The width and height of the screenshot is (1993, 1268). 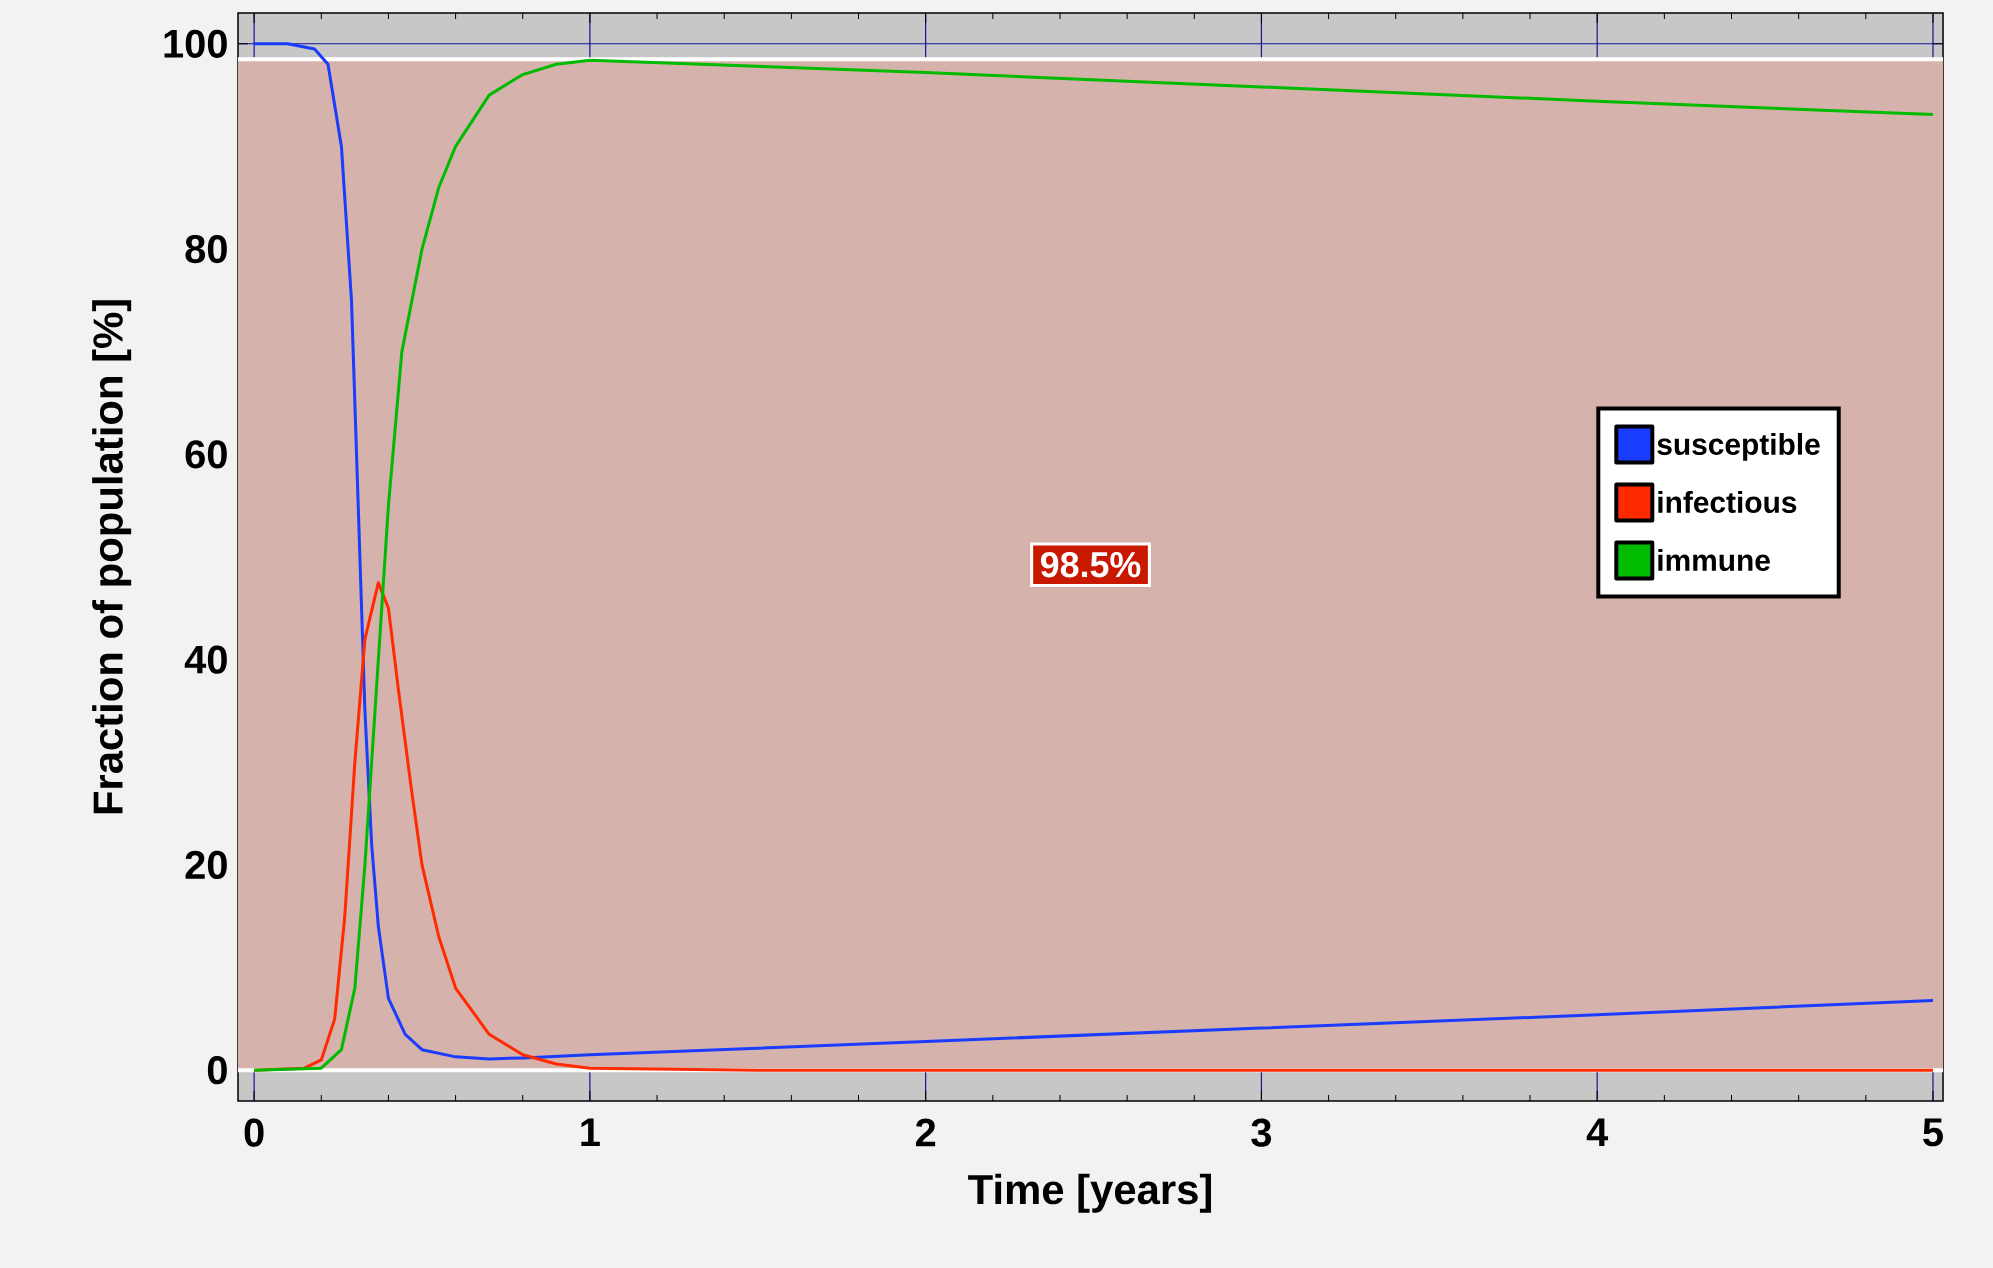 I want to click on x-tick-label: 5, so click(x=1933, y=1132).